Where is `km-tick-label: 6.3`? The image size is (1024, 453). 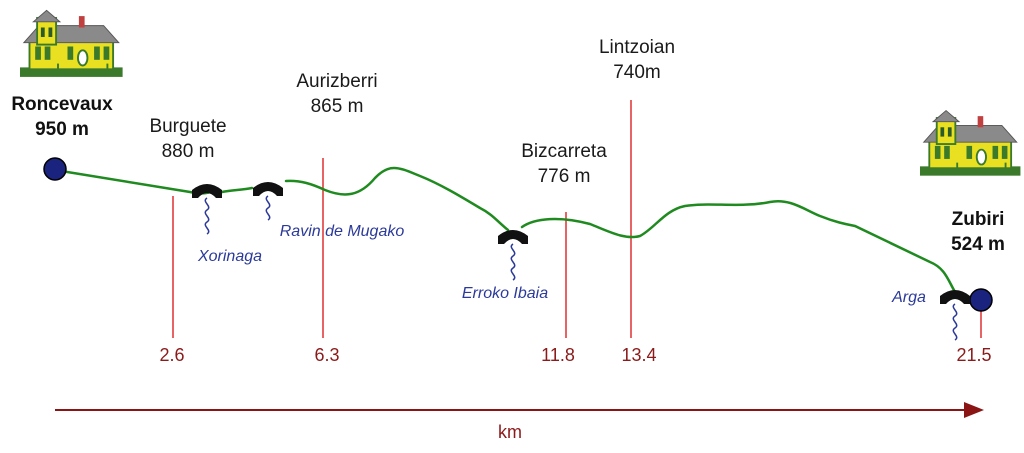
km-tick-label: 6.3 is located at coordinates (326, 355).